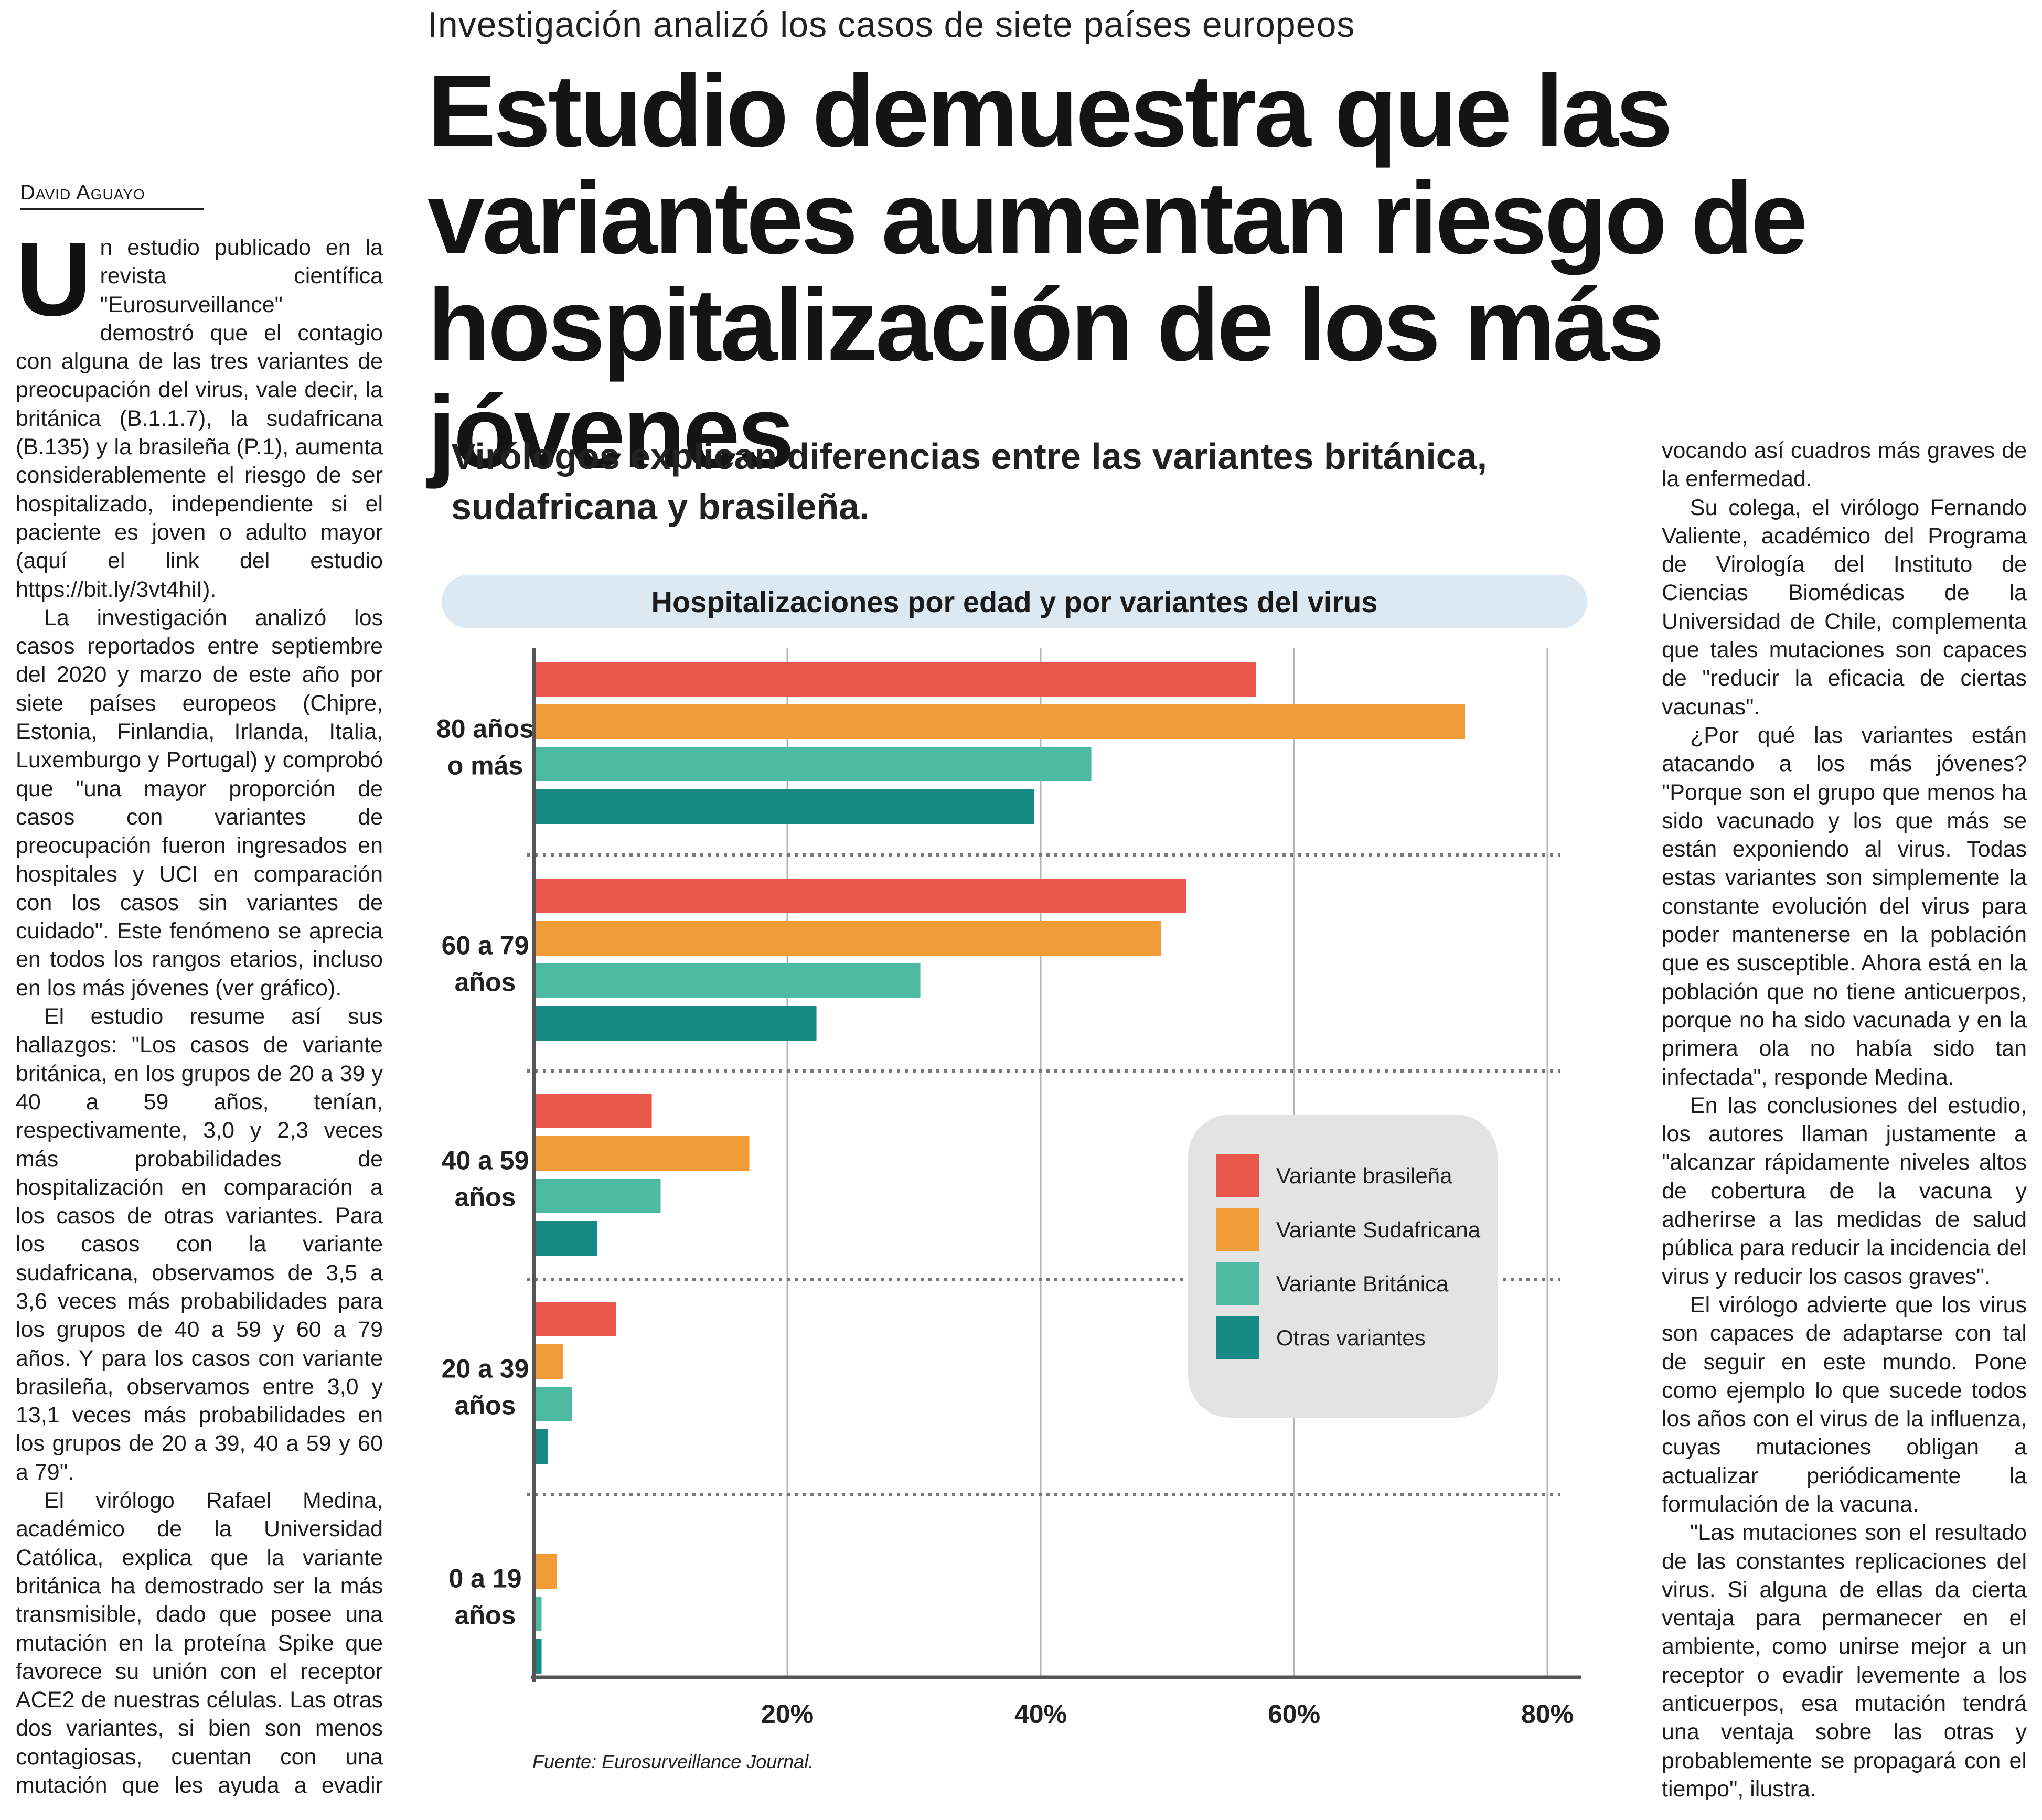 The width and height of the screenshot is (2042, 1820). What do you see at coordinates (787, 1714) in the screenshot?
I see `x-tick-label-0: 20%` at bounding box center [787, 1714].